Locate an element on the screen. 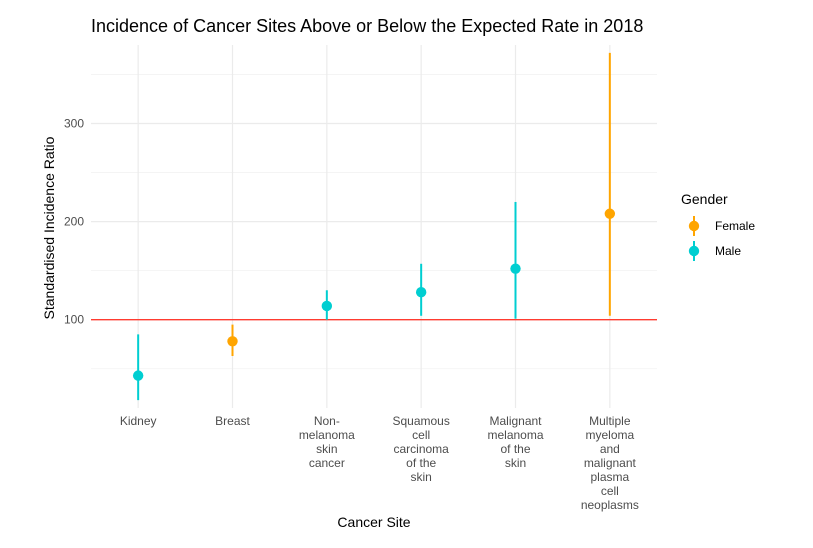 Image resolution: width=813 pixels, height=548 pixels. x-tick-label-line: Squamous is located at coordinates (420, 421).